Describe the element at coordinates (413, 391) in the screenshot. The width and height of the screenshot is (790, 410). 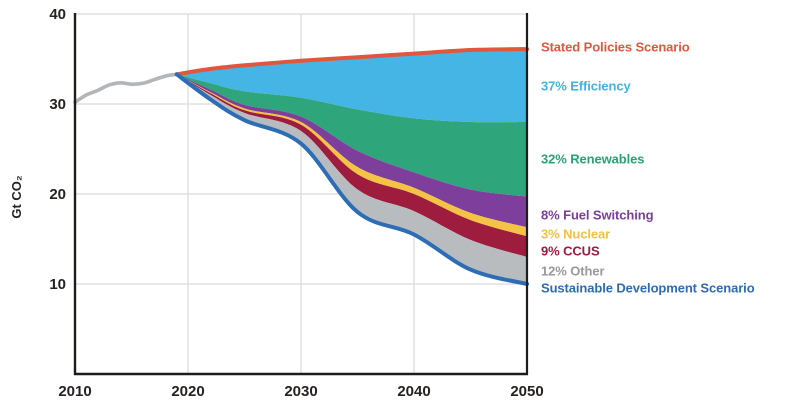
I see `x-tick-label: 2040` at that location.